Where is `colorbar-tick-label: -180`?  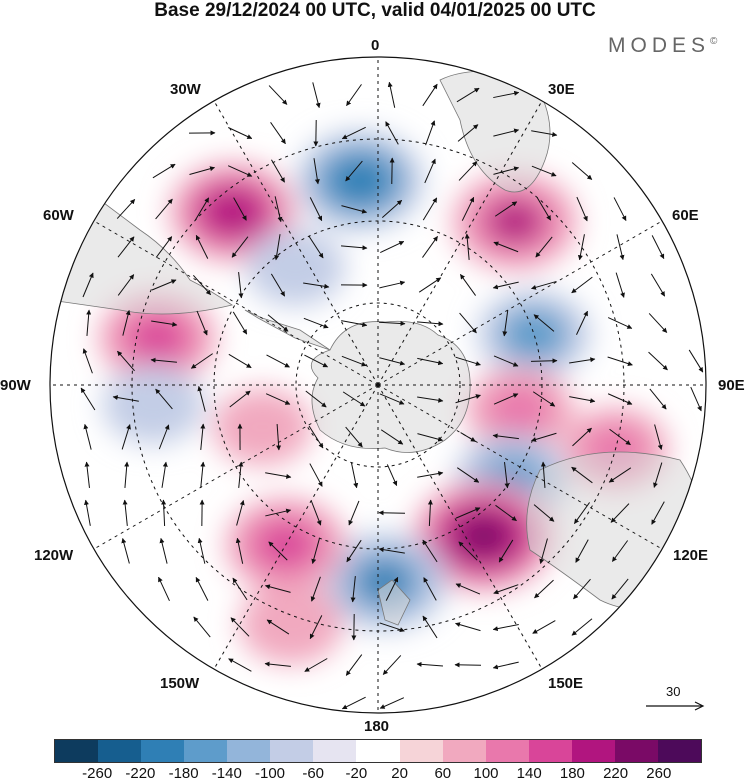
colorbar-tick-label: -180 is located at coordinates (183, 773).